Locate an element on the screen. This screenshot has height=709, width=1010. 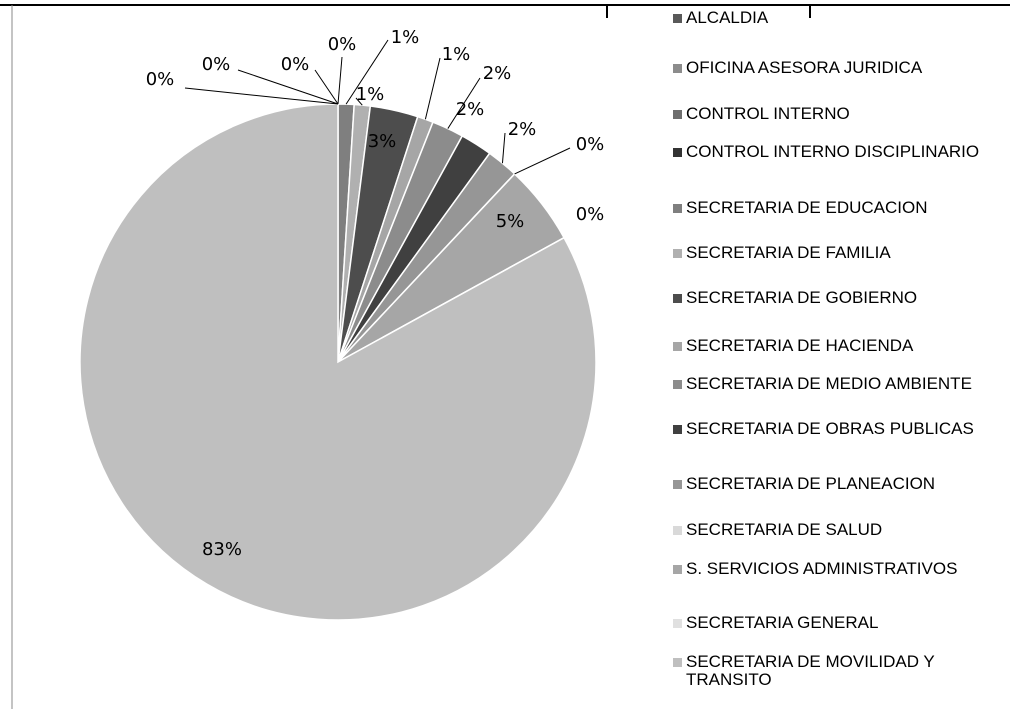
legend-item: SECRETARIA GENERAL is located at coordinates (840, 623).